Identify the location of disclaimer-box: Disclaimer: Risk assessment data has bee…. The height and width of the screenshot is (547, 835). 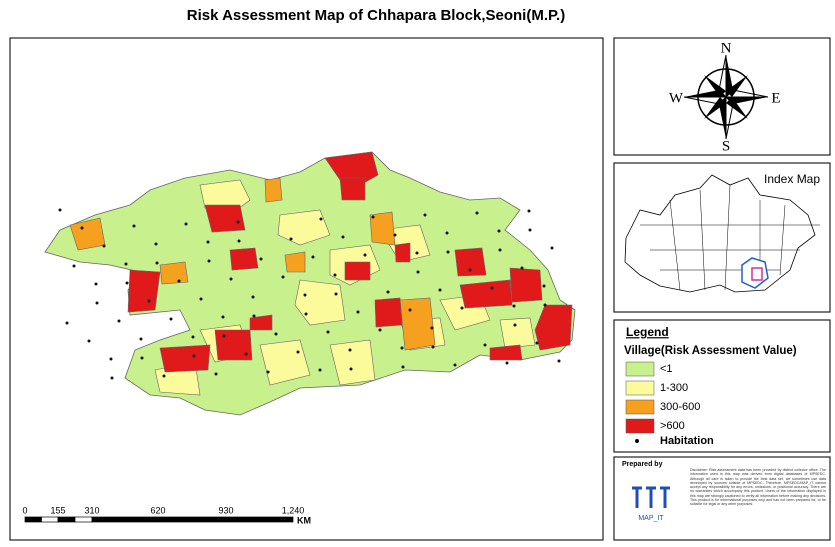
(758, 487).